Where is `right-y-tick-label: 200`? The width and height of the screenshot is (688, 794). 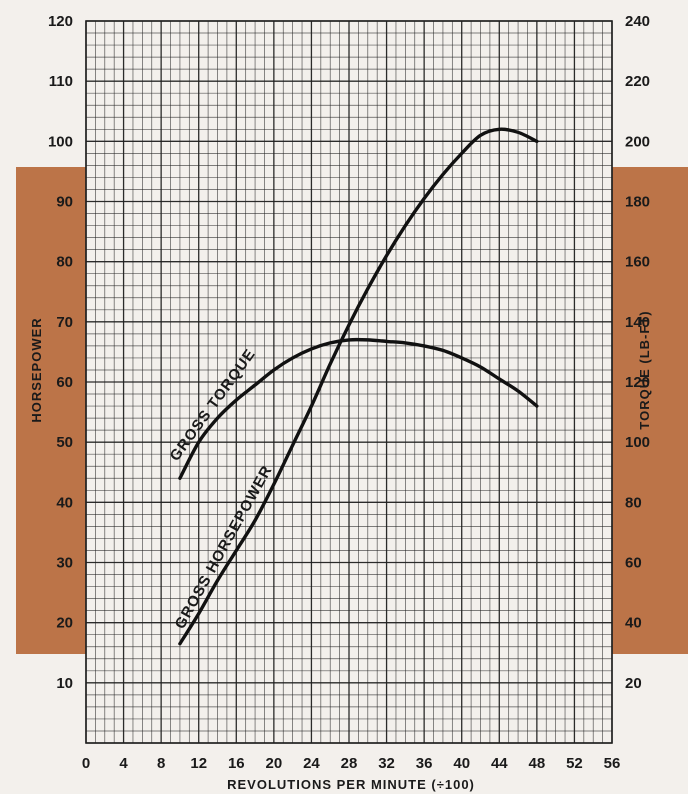 right-y-tick-label: 200 is located at coordinates (637, 141).